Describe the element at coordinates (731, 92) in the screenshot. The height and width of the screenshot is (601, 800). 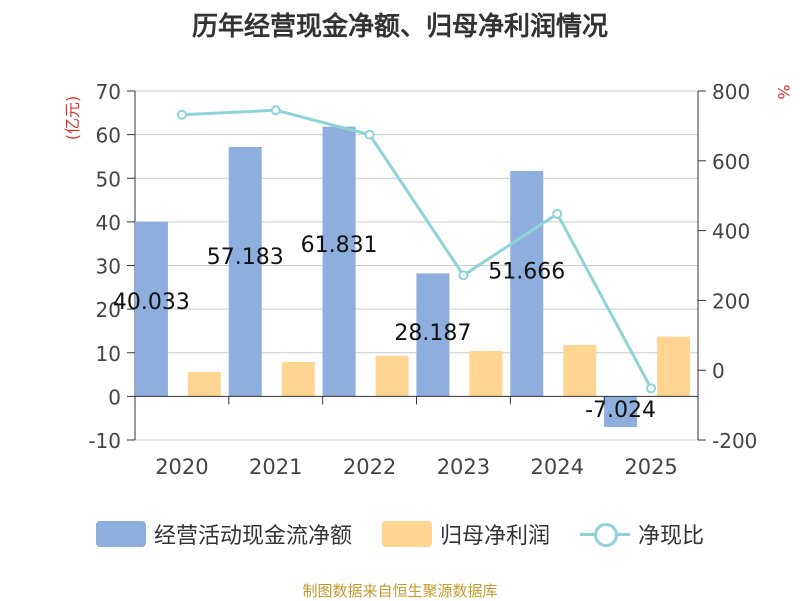
I see `right-tick-label: 800` at that location.